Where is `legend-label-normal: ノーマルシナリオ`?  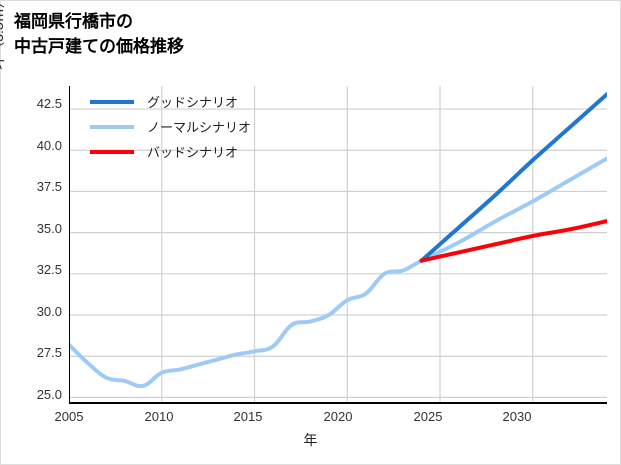 legend-label-normal: ノーマルシナリオ is located at coordinates (199, 127).